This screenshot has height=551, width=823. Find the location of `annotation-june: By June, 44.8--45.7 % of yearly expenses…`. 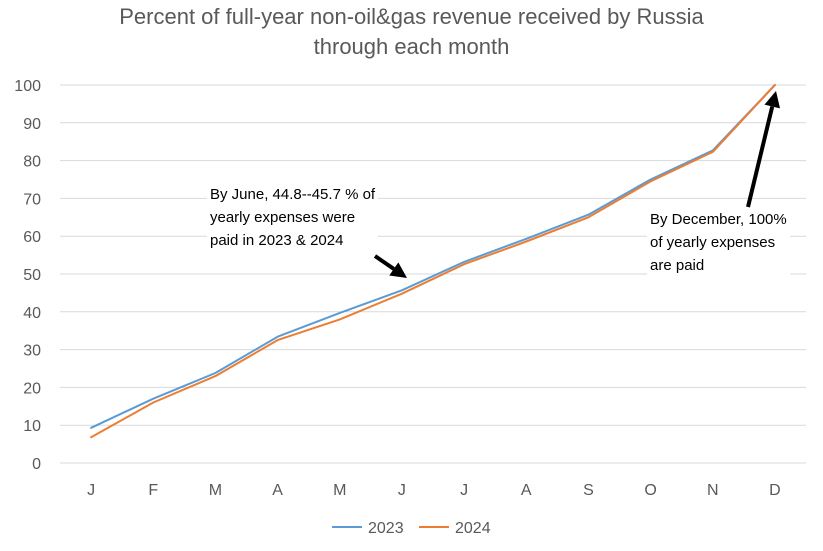

annotation-june: By June, 44.8--45.7 % of yearly expenses… is located at coordinates (293, 217).